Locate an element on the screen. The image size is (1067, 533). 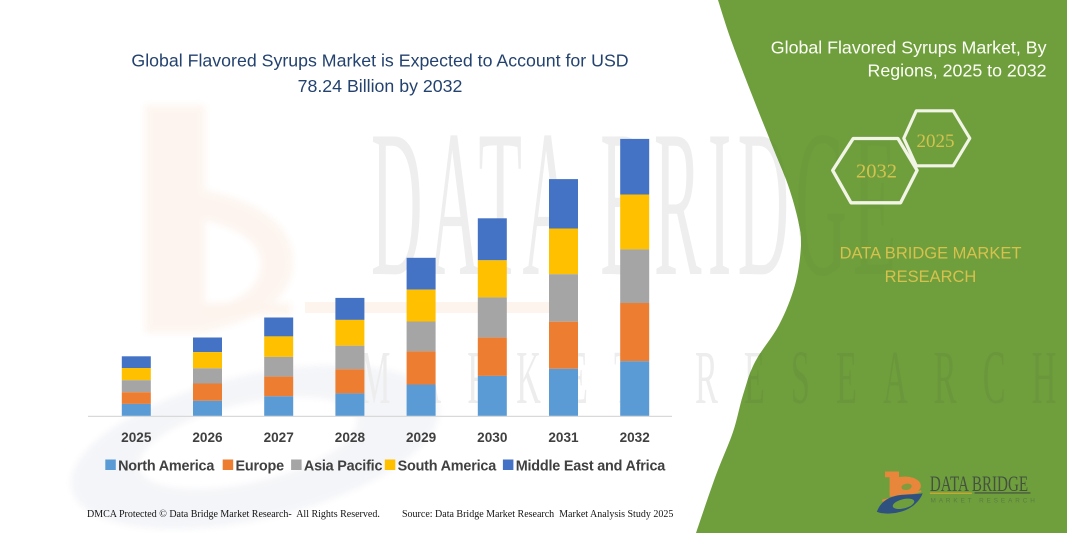
svg-text: MARKET RESEARCH is located at coordinates (984, 500).